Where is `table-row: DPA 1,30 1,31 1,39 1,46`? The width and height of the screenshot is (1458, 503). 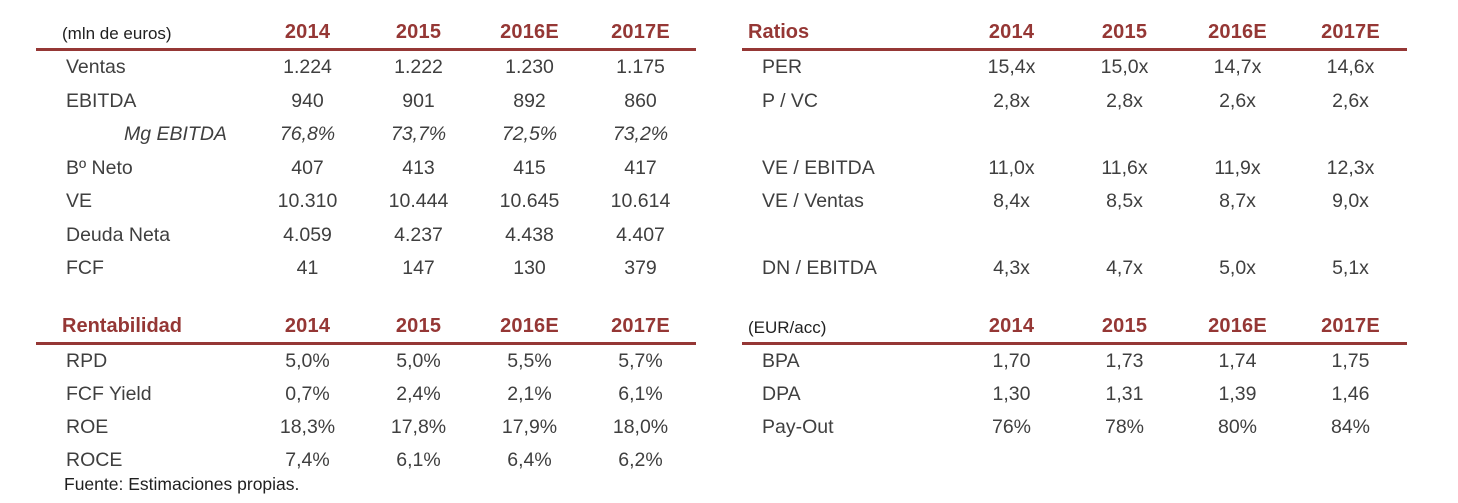 table-row: DPA 1,30 1,31 1,39 1,46 is located at coordinates (1074, 394).